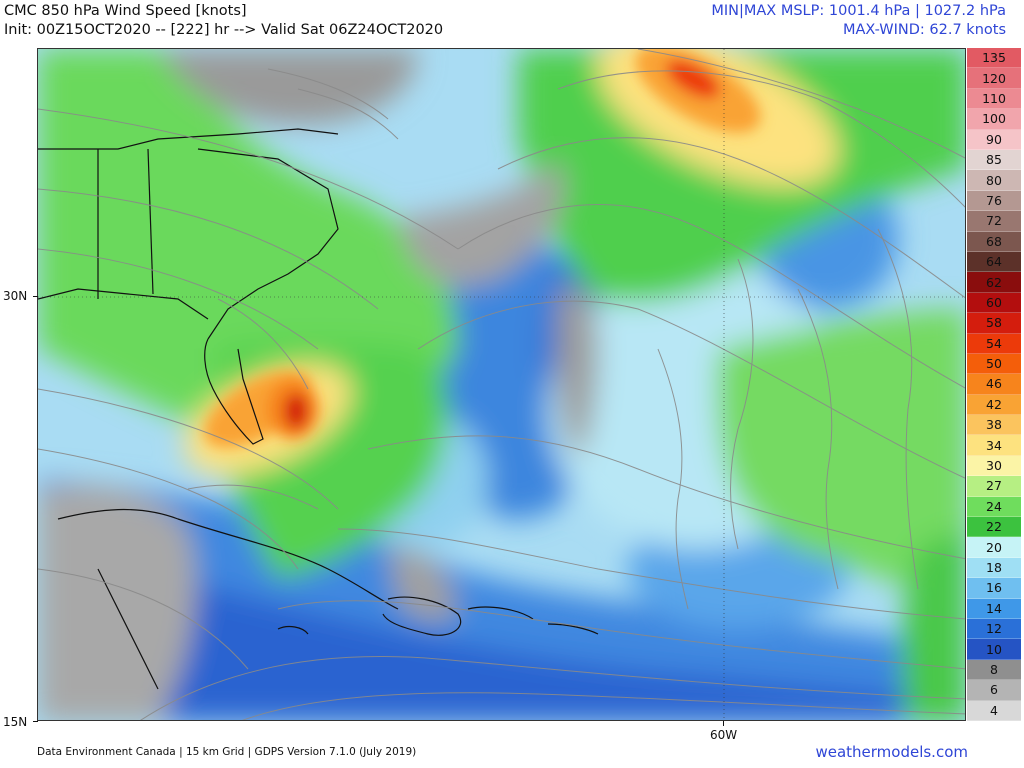 The image size is (1024, 768). What do you see at coordinates (994, 609) in the screenshot?
I see `colorbar-level: 14` at bounding box center [994, 609].